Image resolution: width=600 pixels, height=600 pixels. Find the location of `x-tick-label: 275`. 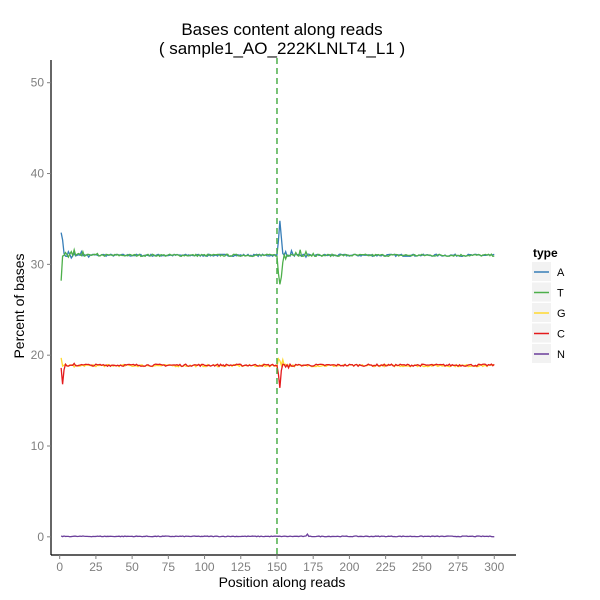

x-tick-label: 275 is located at coordinates (458, 567).